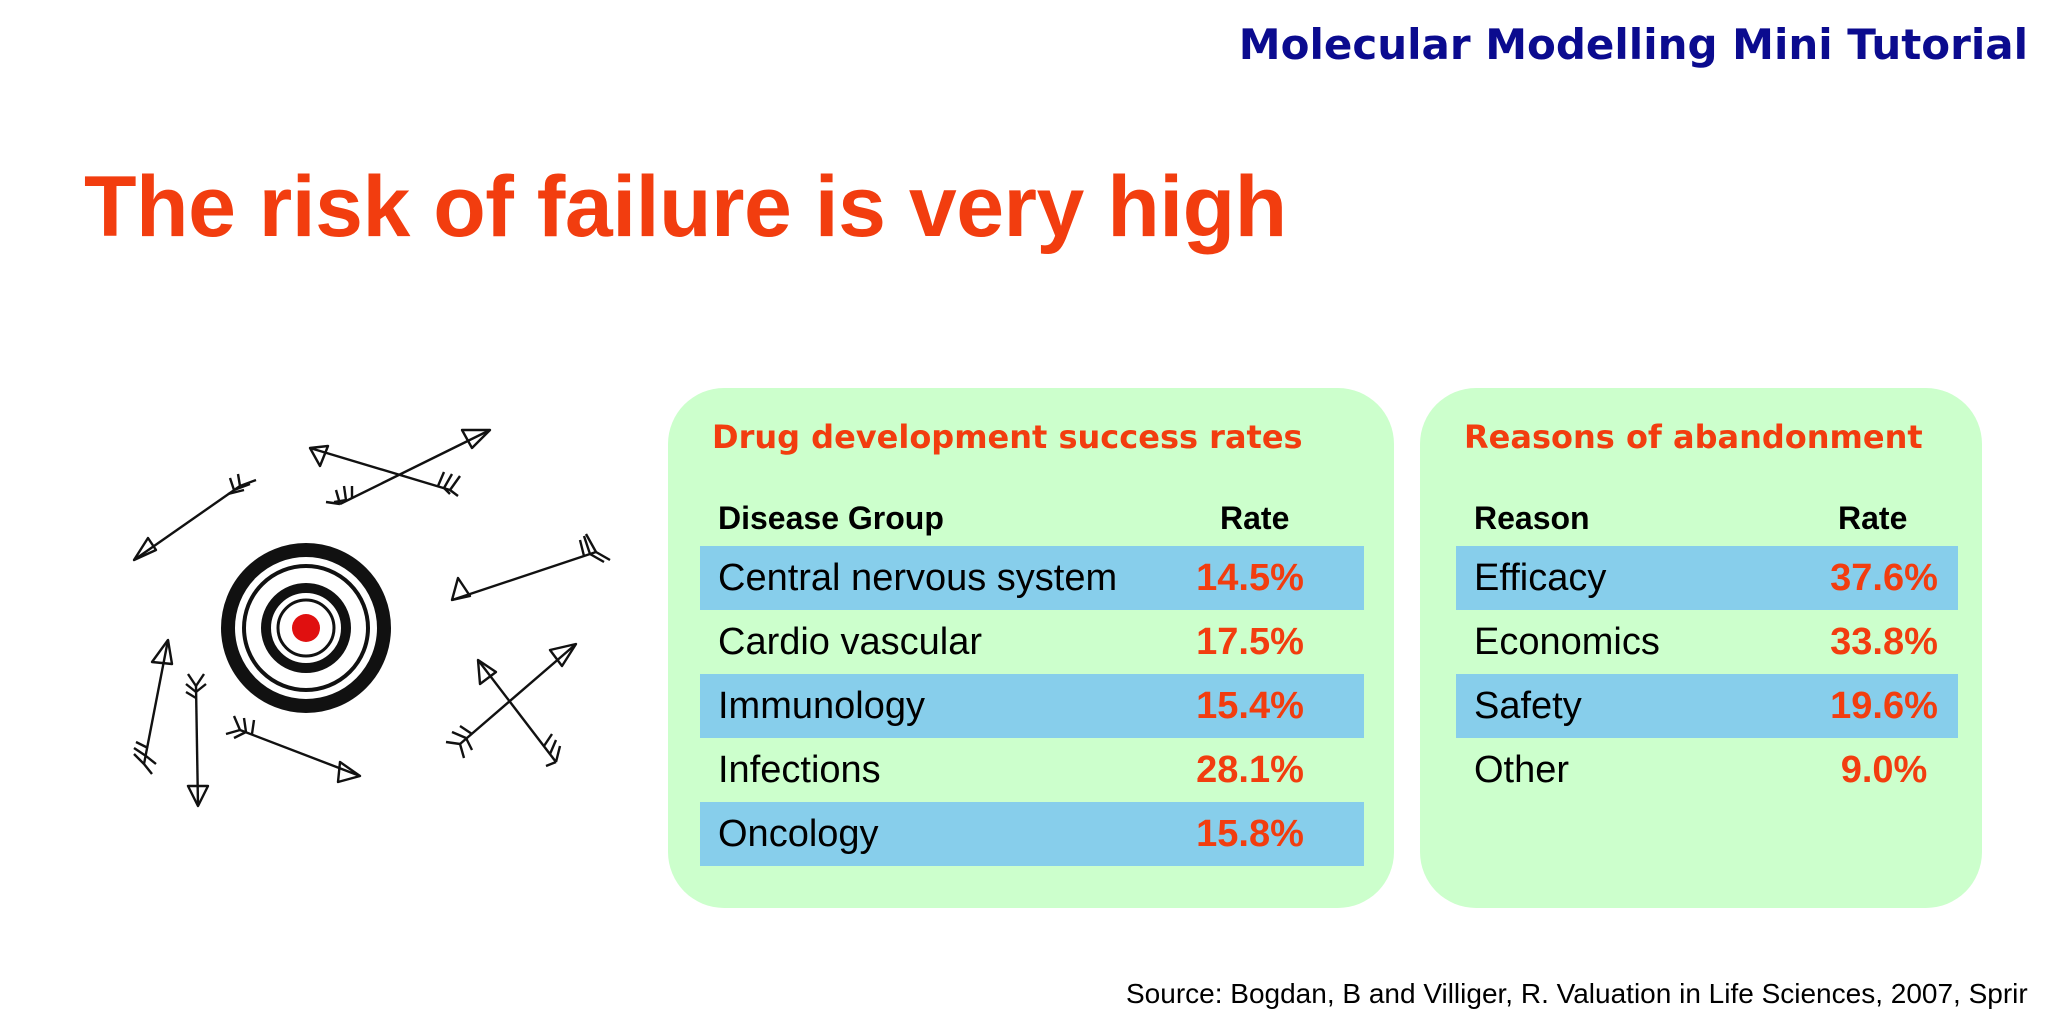 The image size is (2048, 1024). I want to click on success-rate-value: 14.5%, so click(1250, 578).